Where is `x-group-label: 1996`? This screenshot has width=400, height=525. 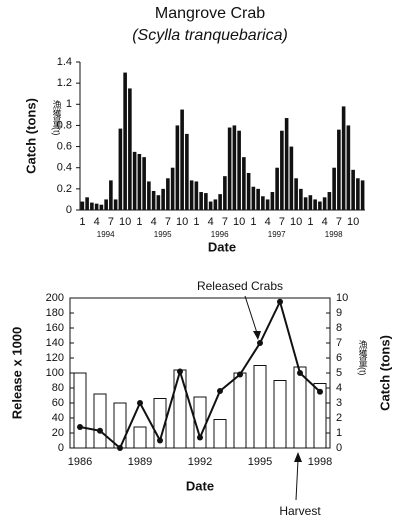
x-group-label: 1996 is located at coordinates (220, 234).